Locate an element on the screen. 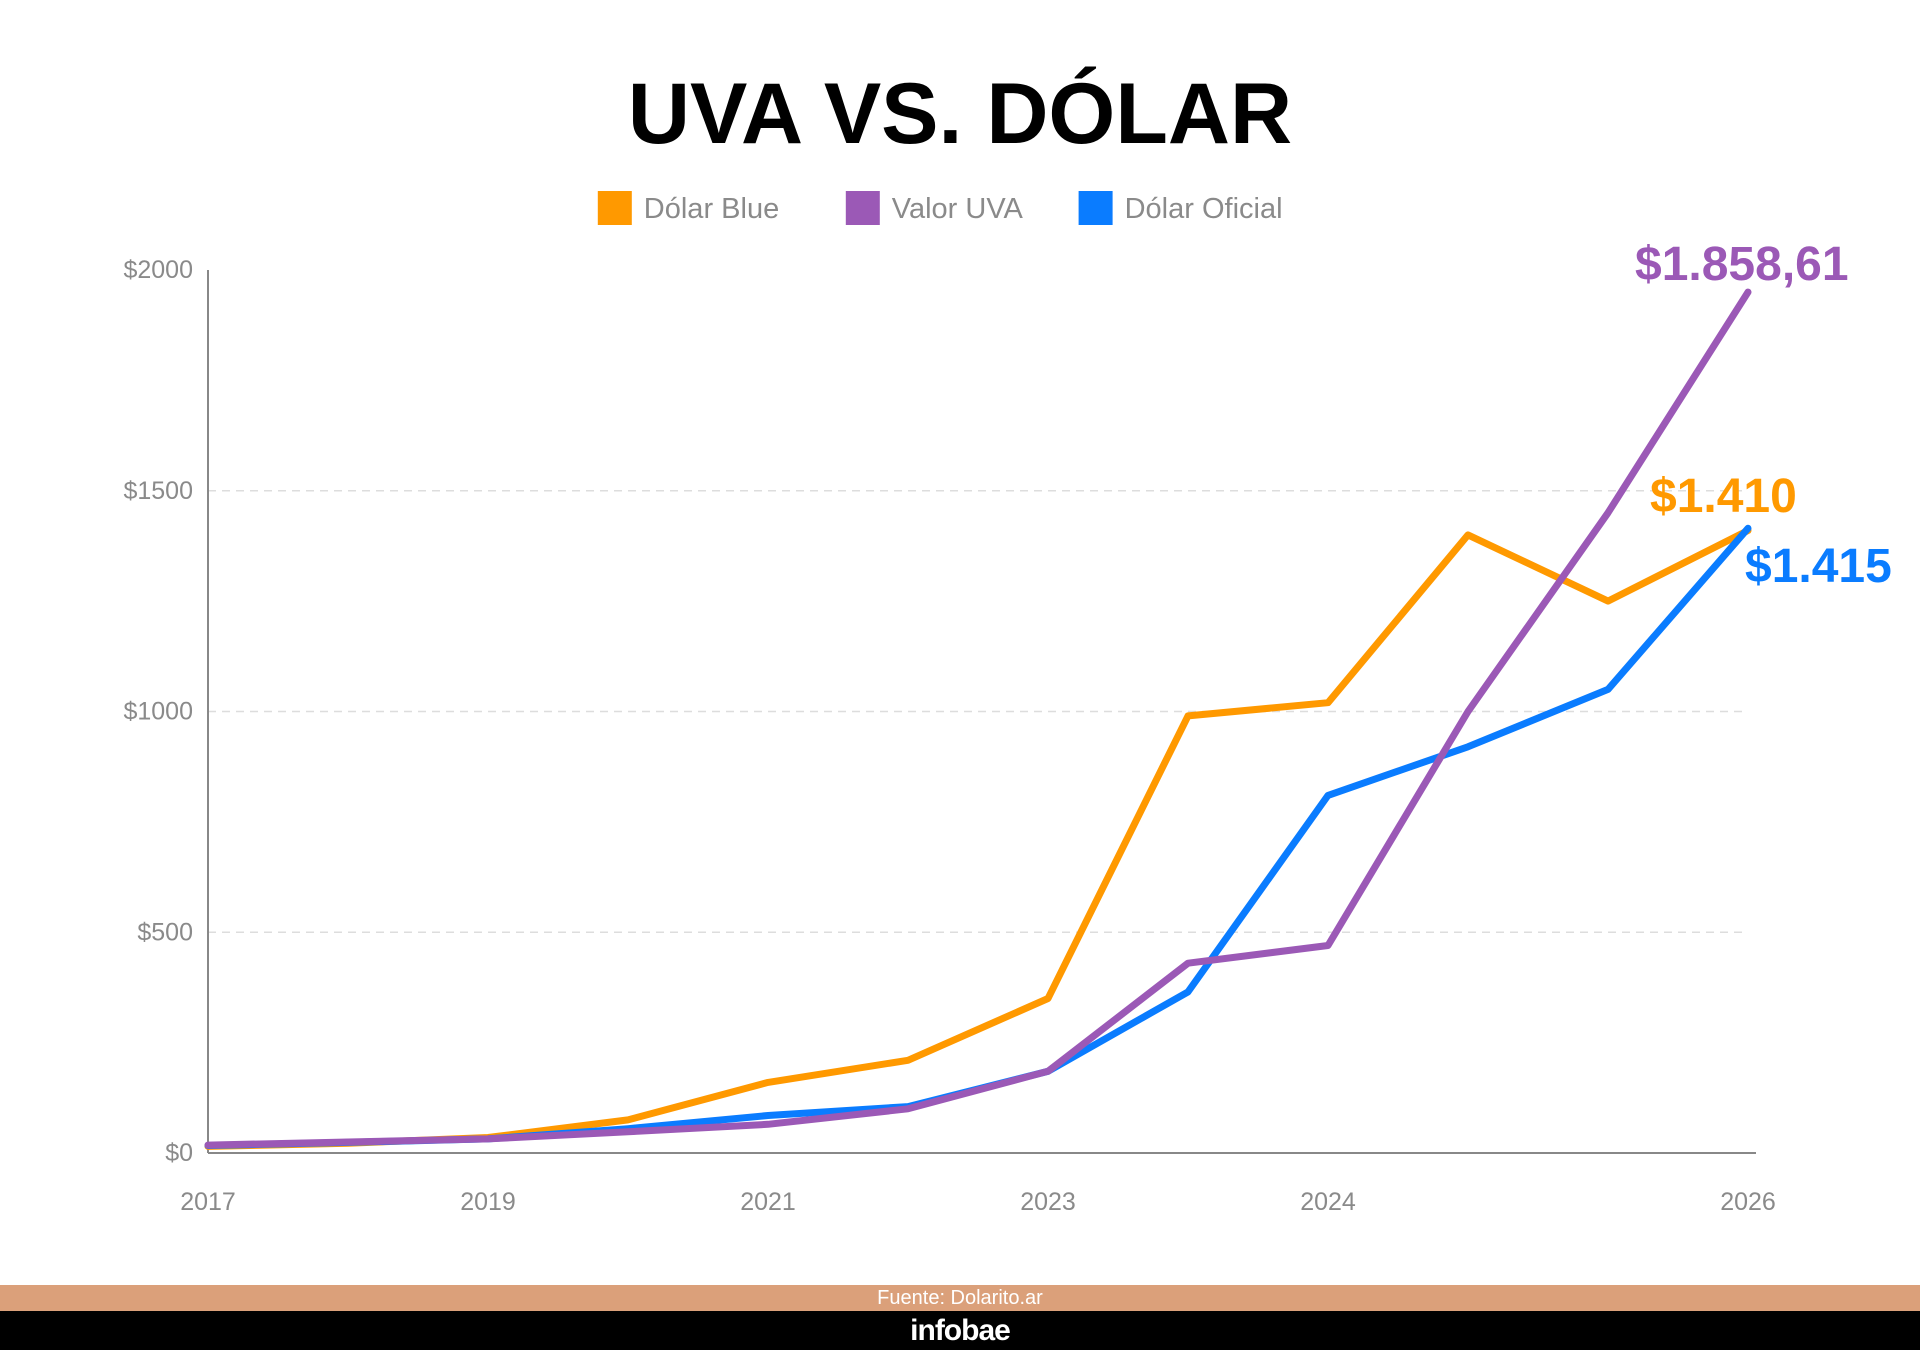 The image size is (1920, 1350). x-tick-label: 2026 is located at coordinates (1748, 1202).